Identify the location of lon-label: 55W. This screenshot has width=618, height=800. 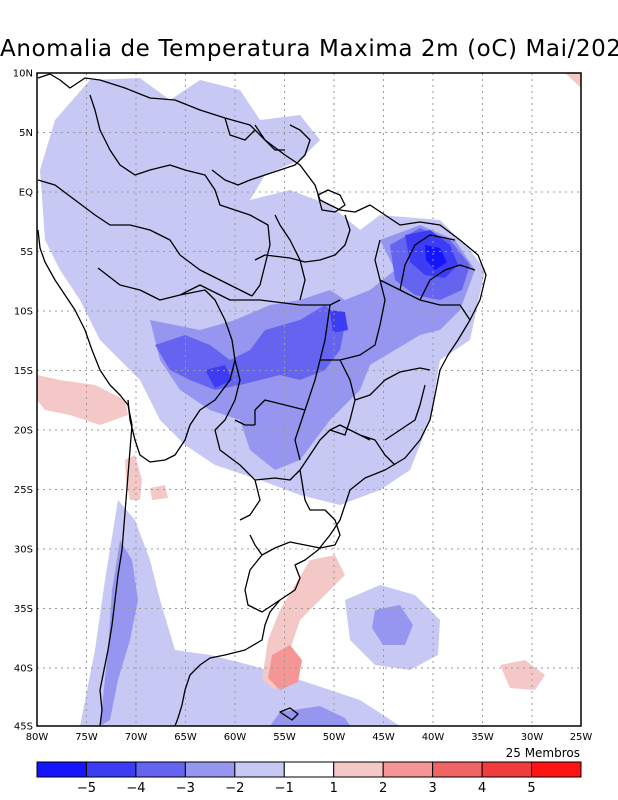
(284, 737).